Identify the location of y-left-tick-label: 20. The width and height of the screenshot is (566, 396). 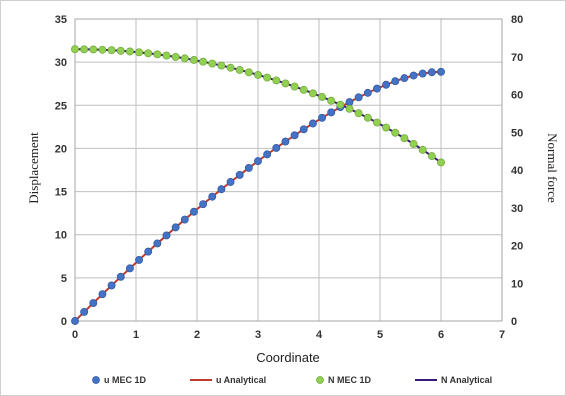
(61, 149).